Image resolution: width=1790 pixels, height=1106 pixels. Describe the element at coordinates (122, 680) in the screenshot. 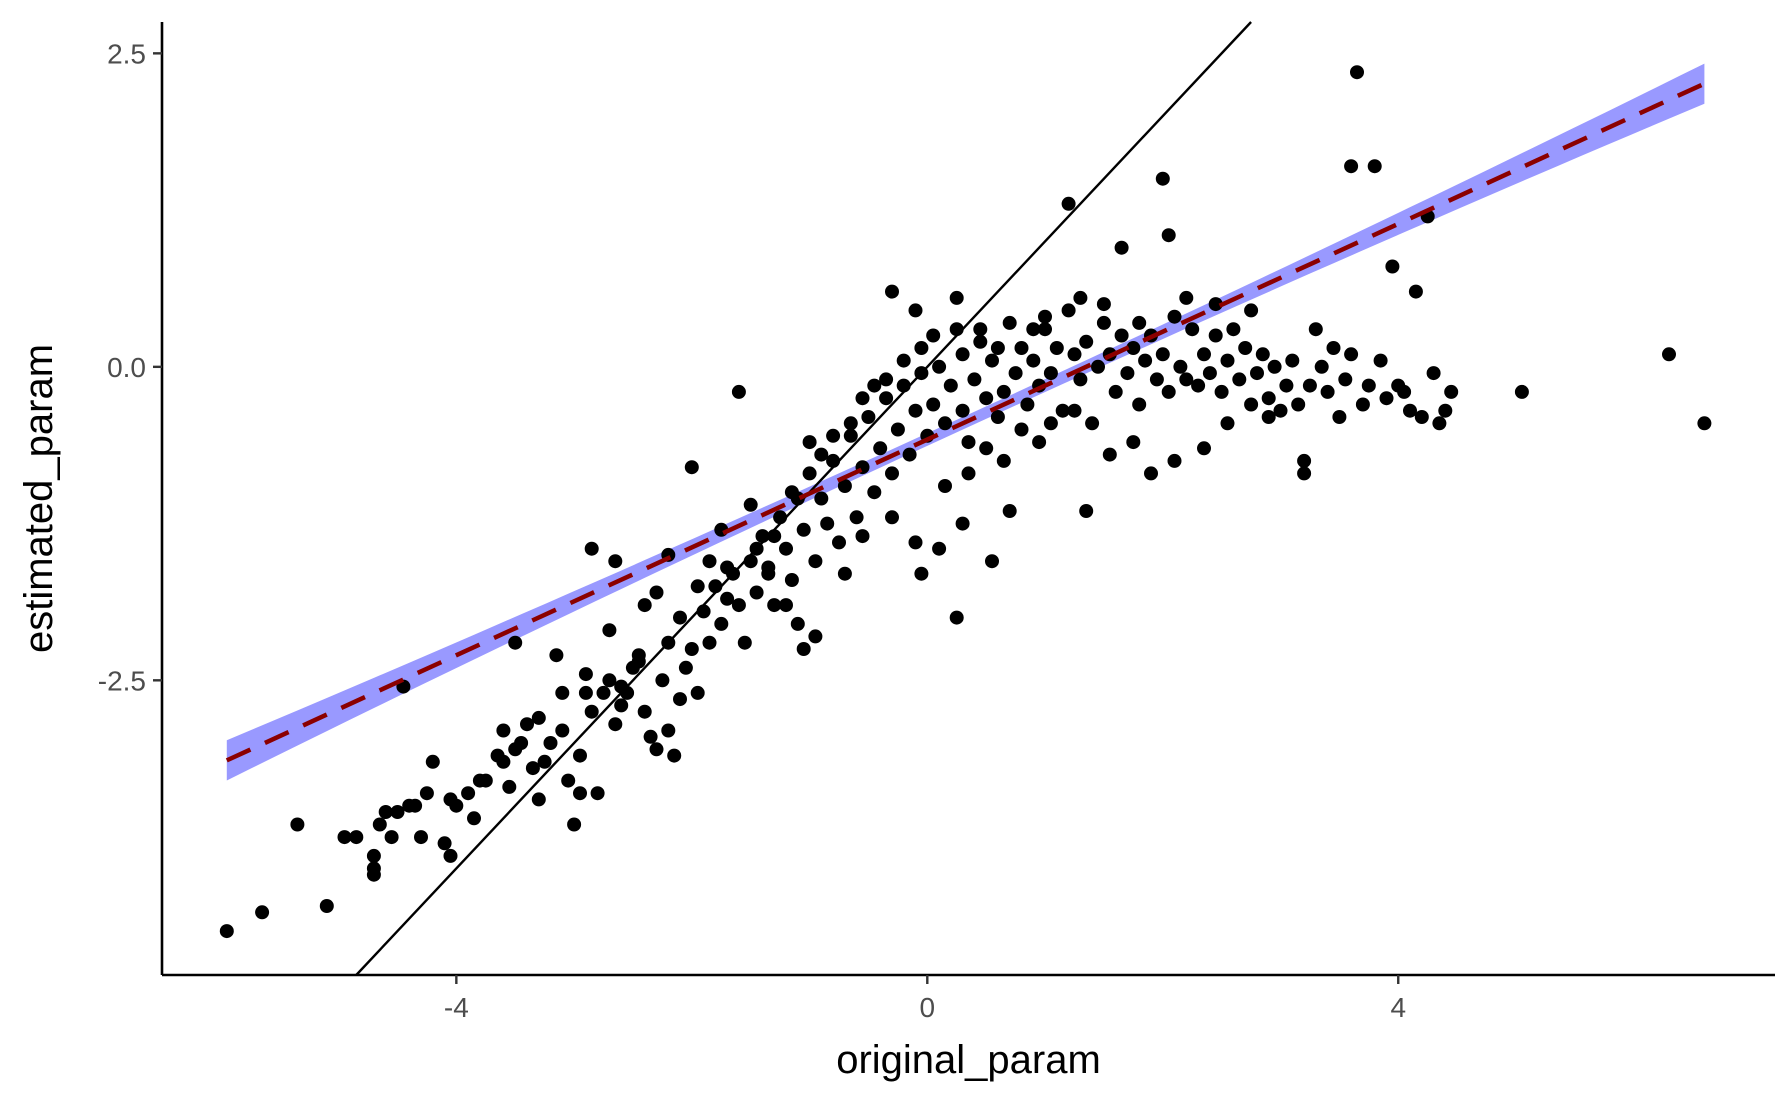

I see `y-tick-label: -2.5` at that location.